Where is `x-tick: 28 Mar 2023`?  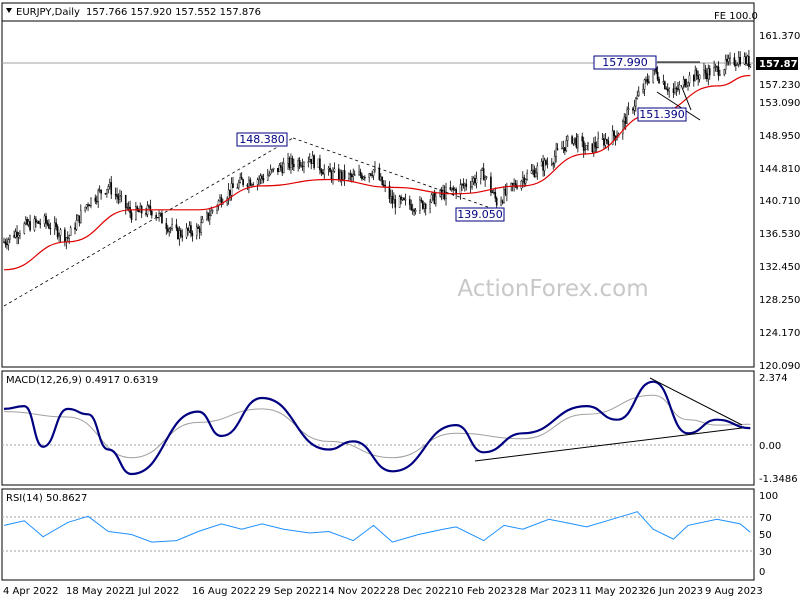 x-tick: 28 Mar 2023 is located at coordinates (545, 591).